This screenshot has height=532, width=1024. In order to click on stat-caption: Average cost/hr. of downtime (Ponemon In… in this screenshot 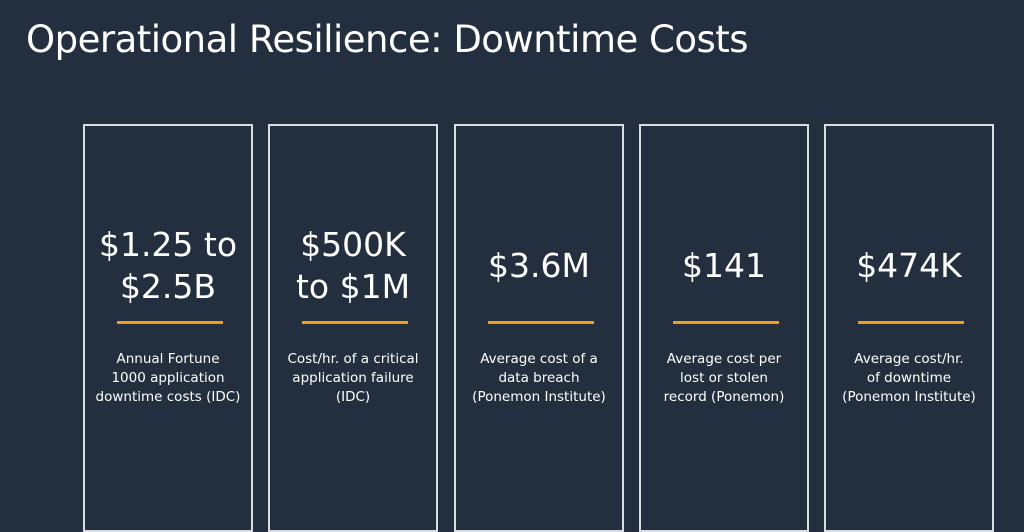, I will do `click(909, 378)`.